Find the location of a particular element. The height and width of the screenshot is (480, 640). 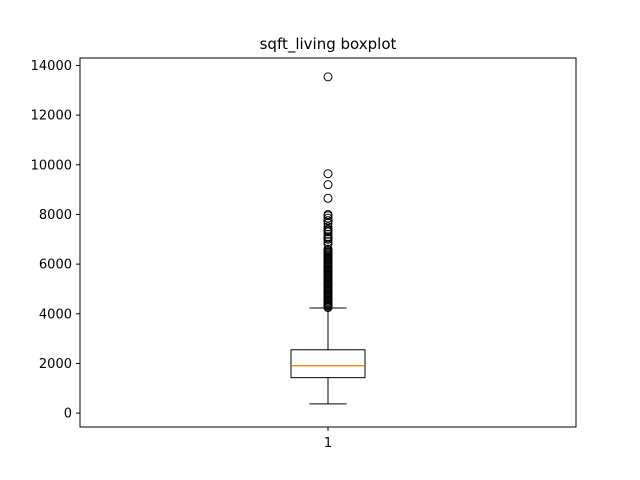

y-tick-label: 0 is located at coordinates (68, 414).